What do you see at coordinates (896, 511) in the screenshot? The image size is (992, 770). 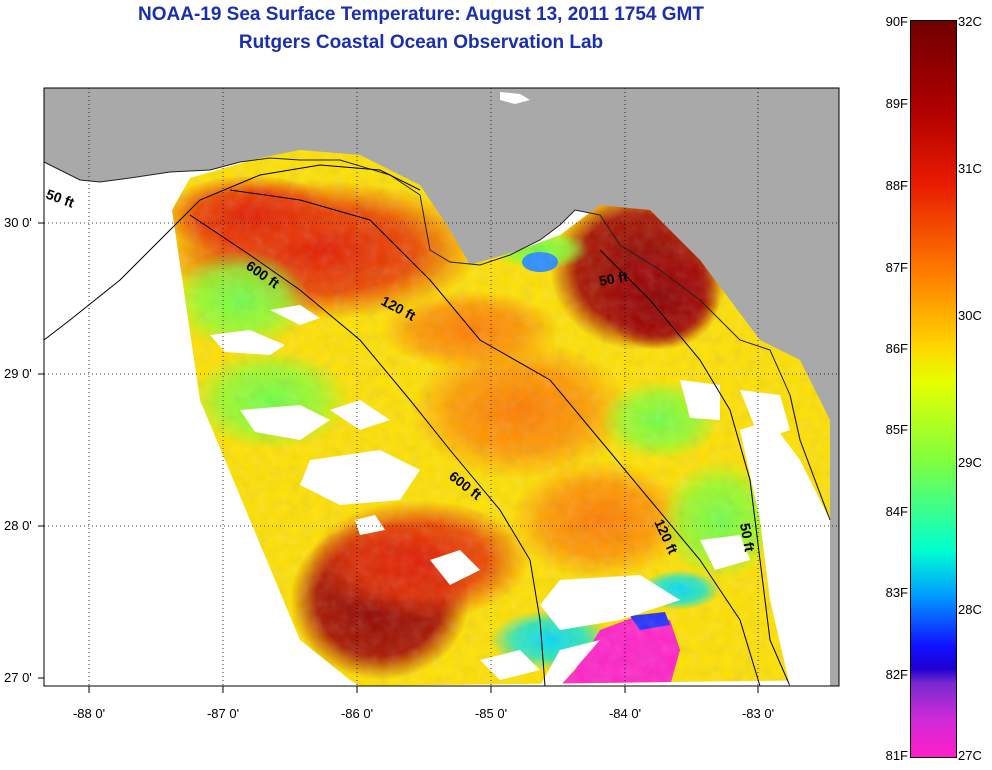 I see `colorbar-f-label: 84F` at bounding box center [896, 511].